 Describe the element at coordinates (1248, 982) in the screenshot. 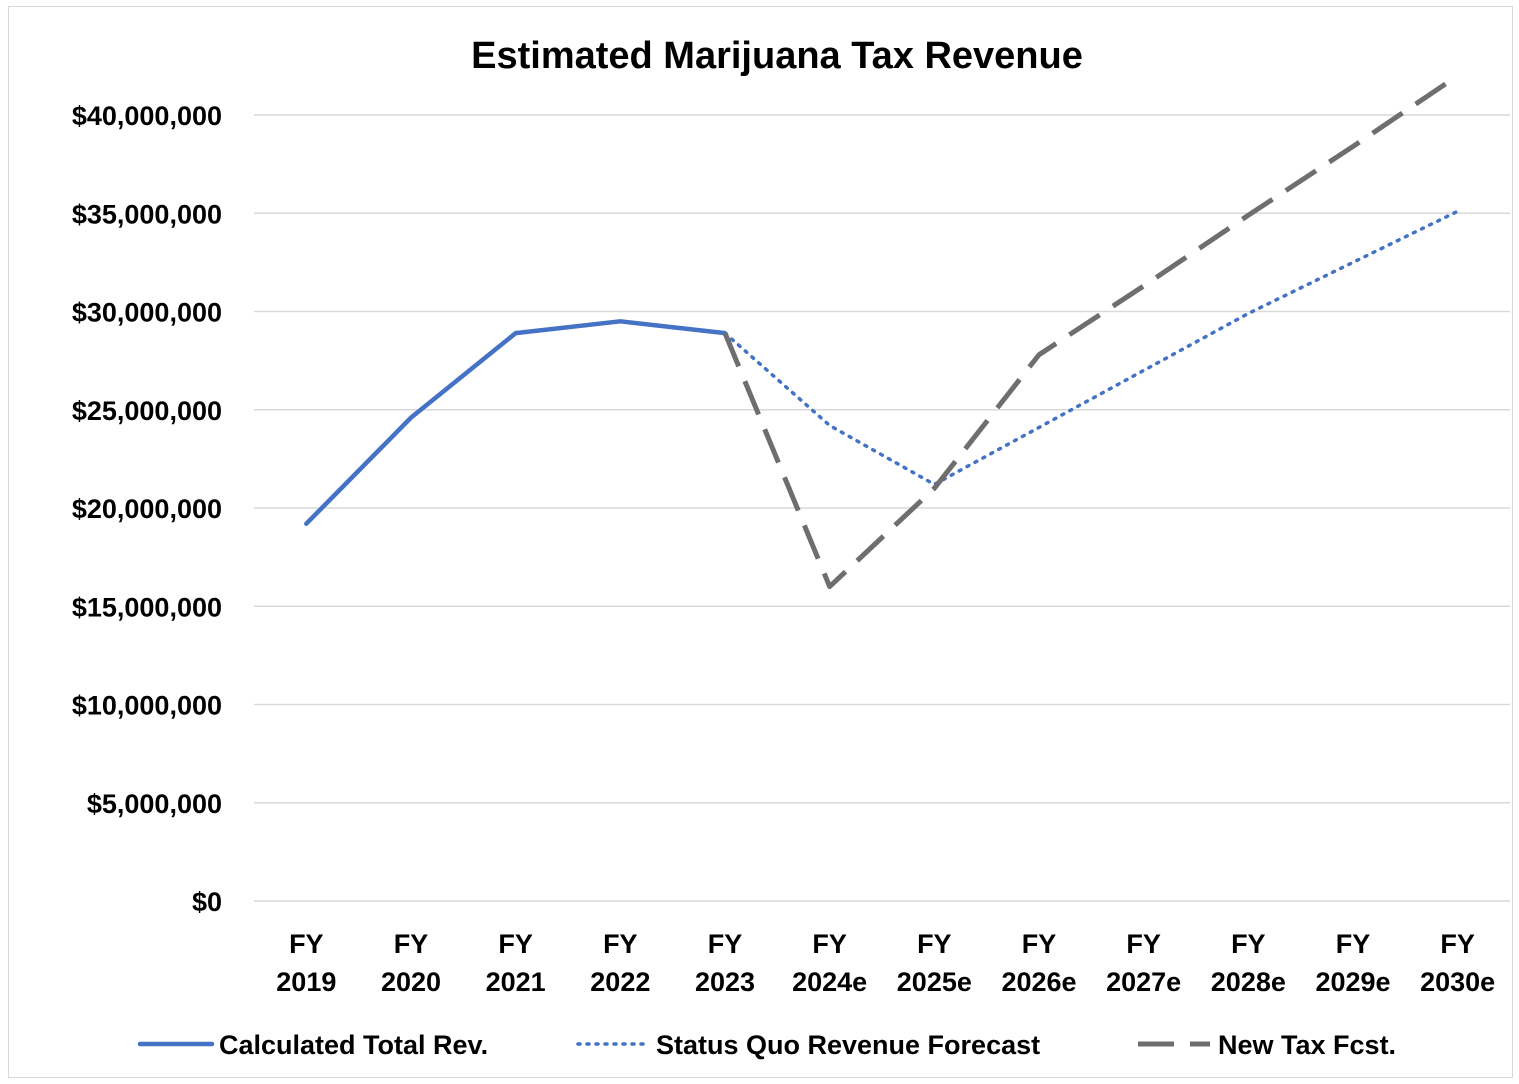

I see `x-tick-label: 2028e` at that location.